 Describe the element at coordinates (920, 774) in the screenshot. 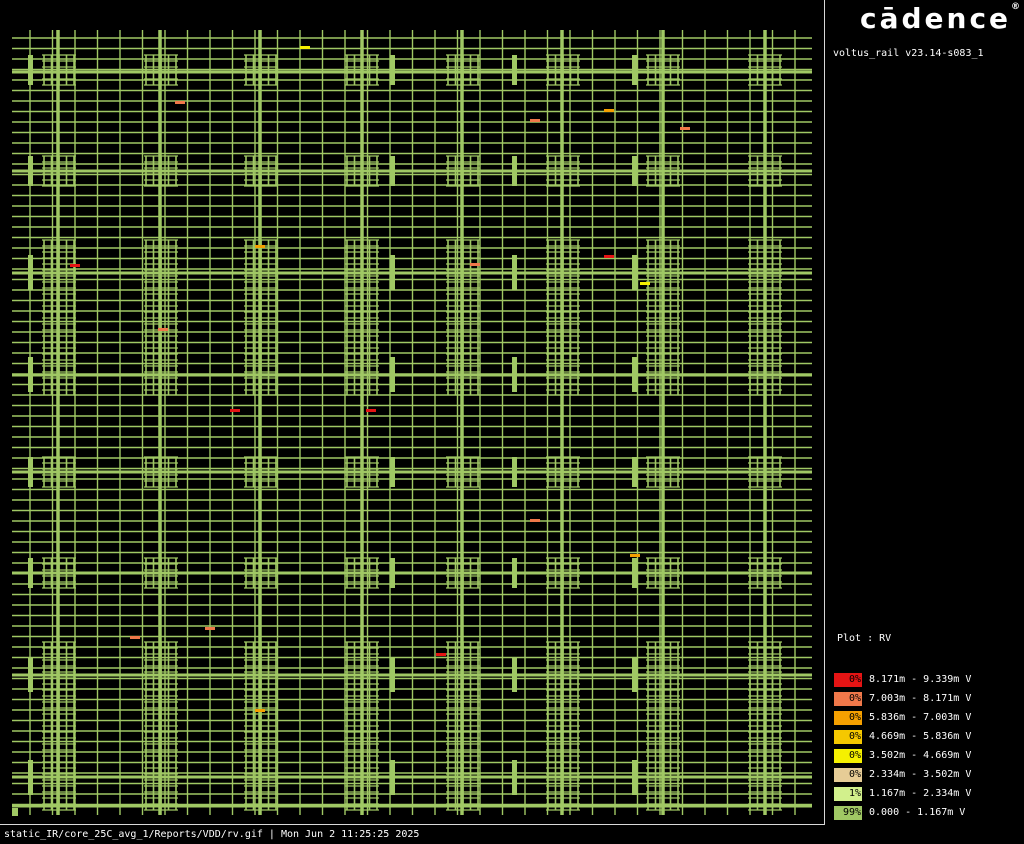

I see `legend-range: 2.334m - 3.502m V` at that location.